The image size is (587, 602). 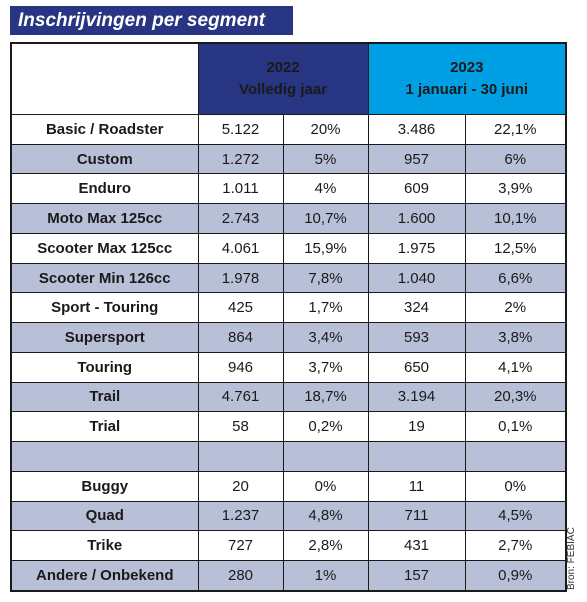 I want to click on segment-name-cell: Trike, so click(x=104, y=546).